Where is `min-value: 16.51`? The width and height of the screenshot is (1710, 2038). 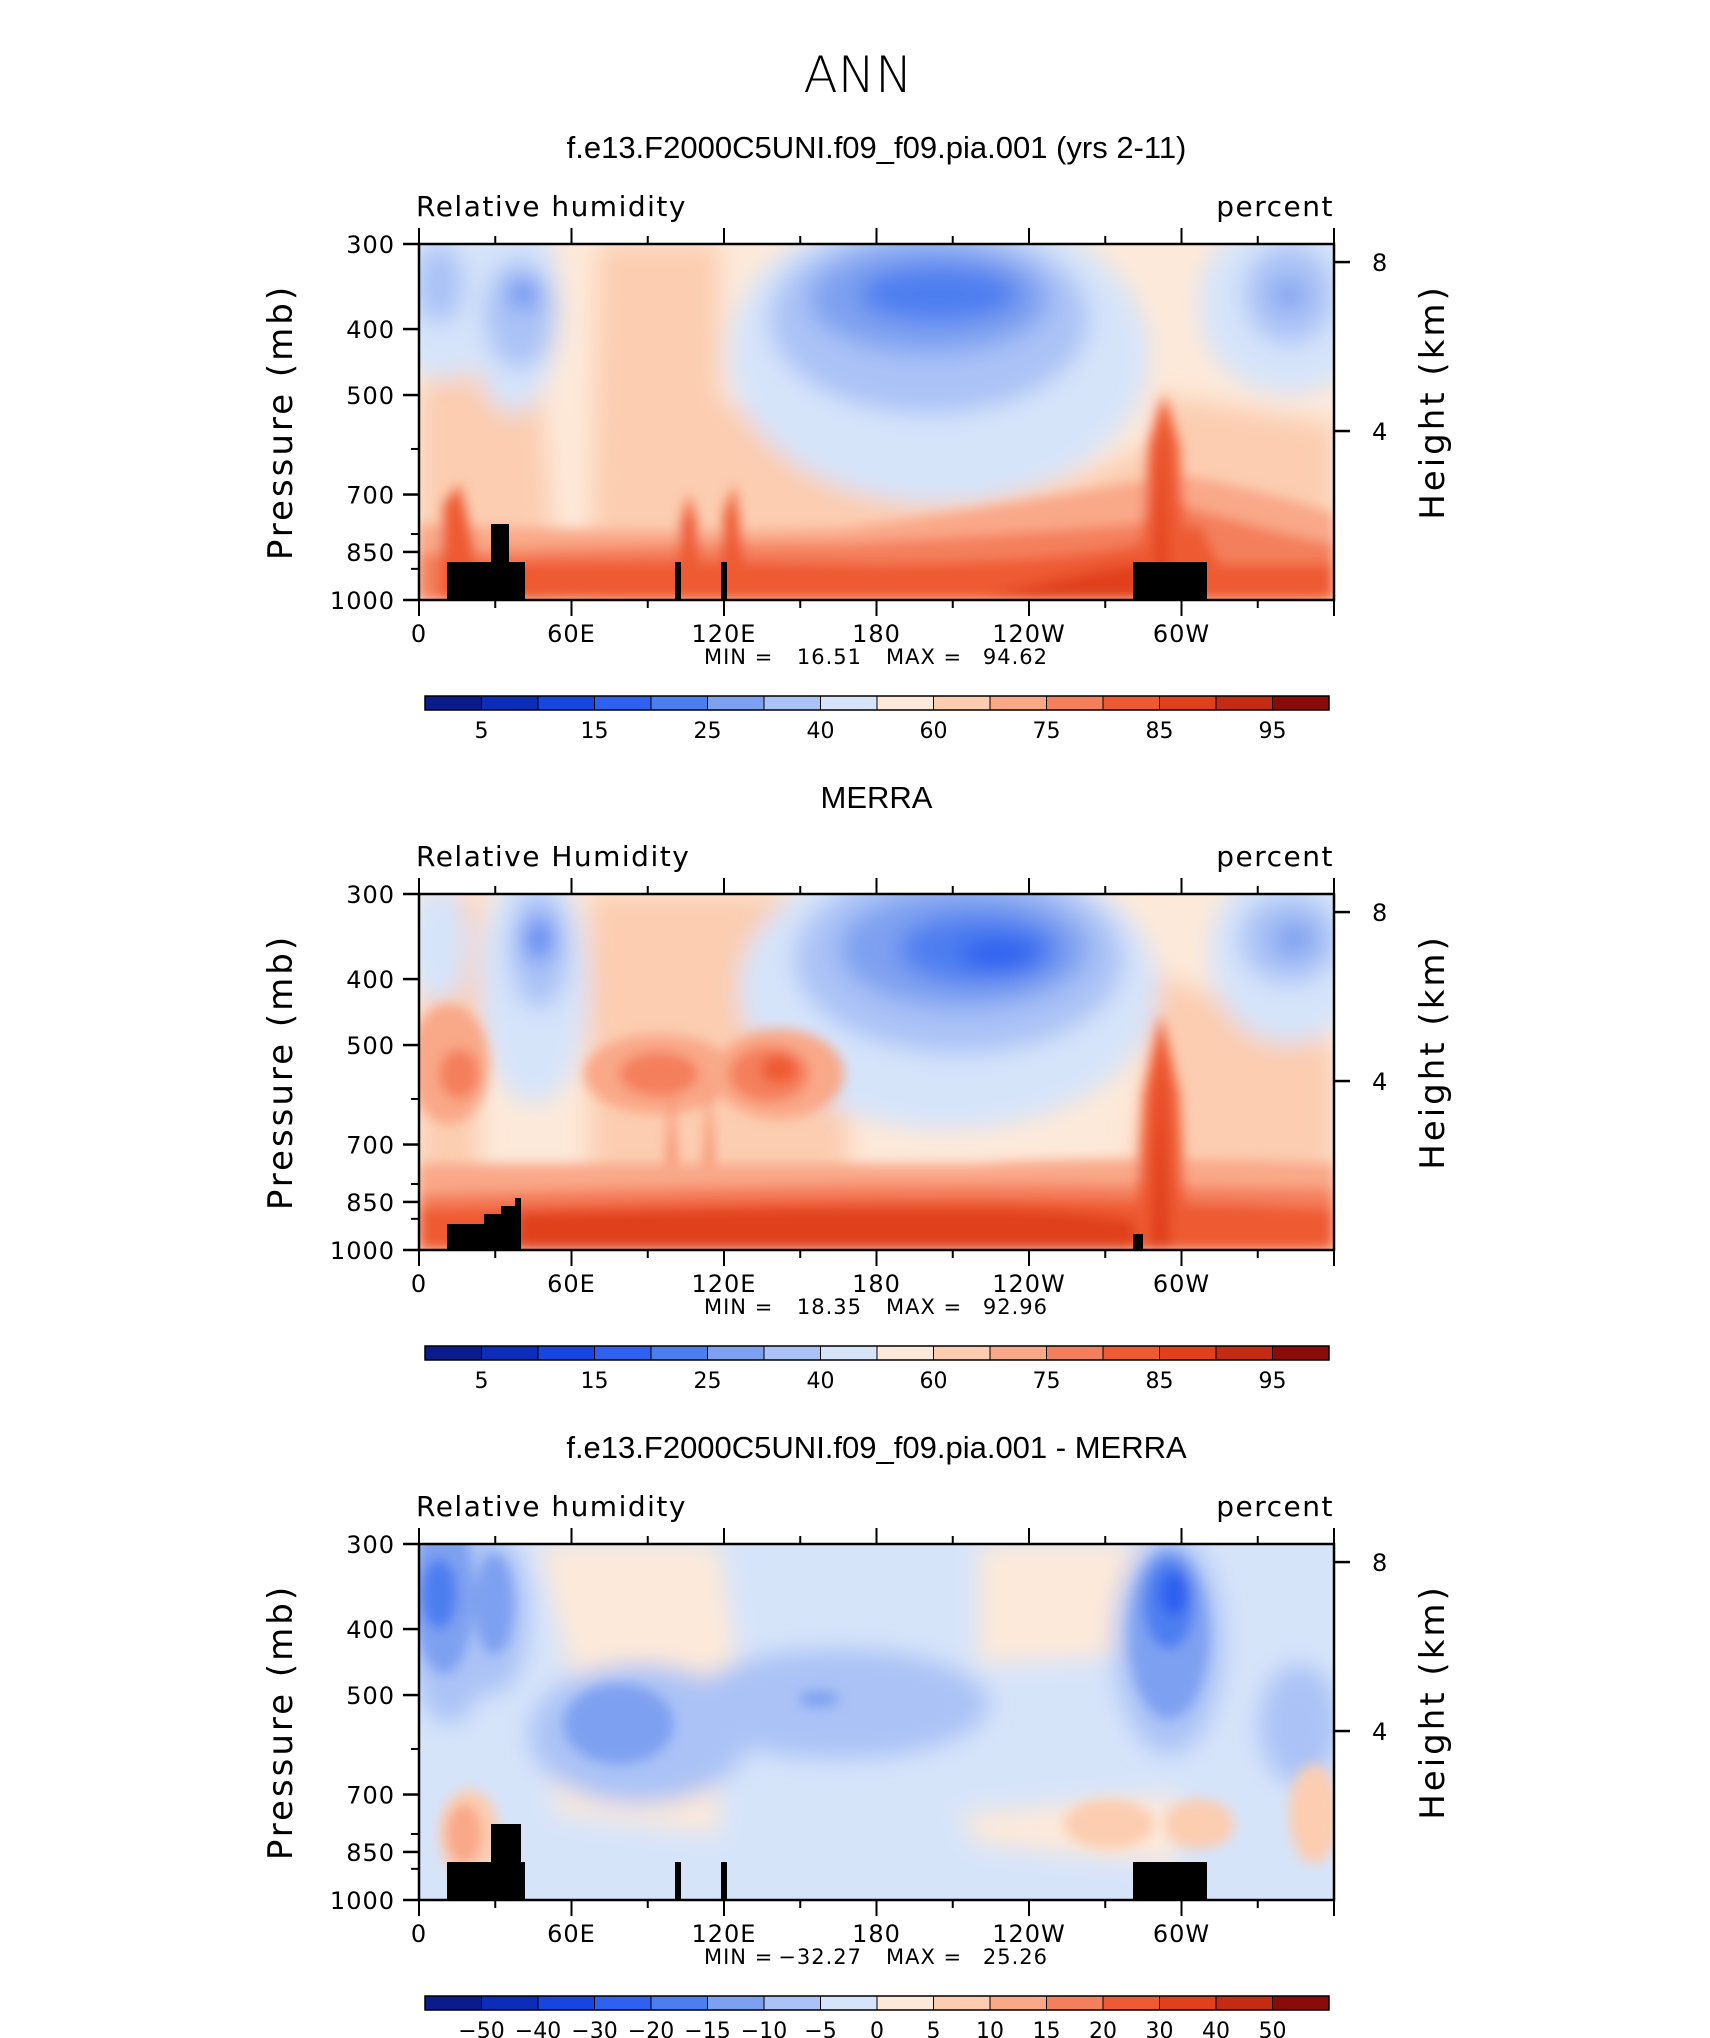 min-value: 16.51 is located at coordinates (829, 657).